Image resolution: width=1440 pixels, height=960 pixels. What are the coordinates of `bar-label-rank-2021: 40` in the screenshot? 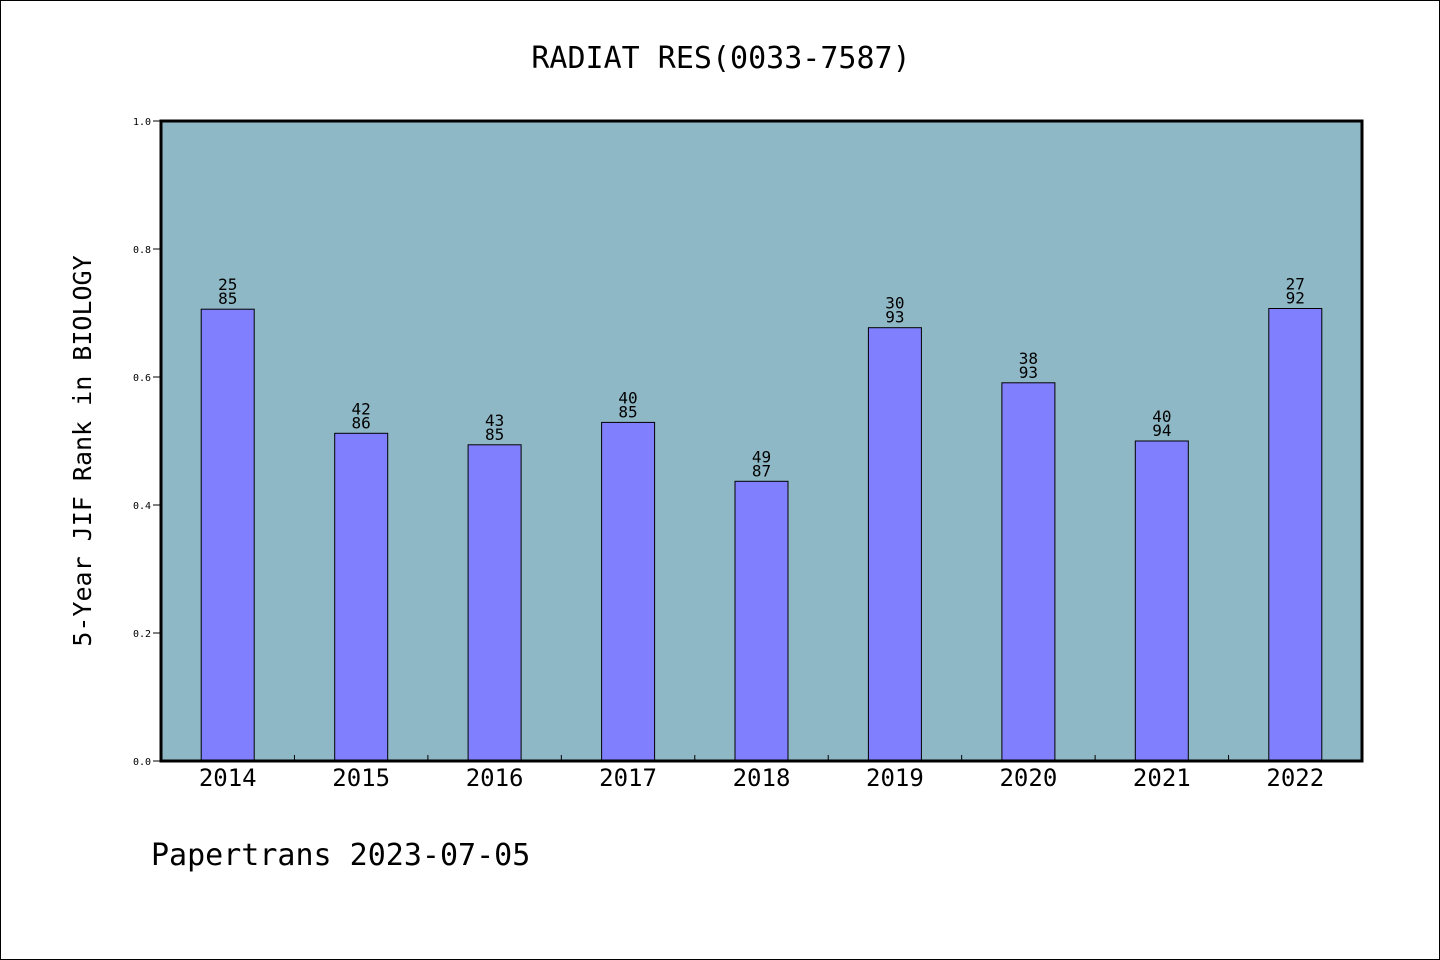 It's located at (1161, 416).